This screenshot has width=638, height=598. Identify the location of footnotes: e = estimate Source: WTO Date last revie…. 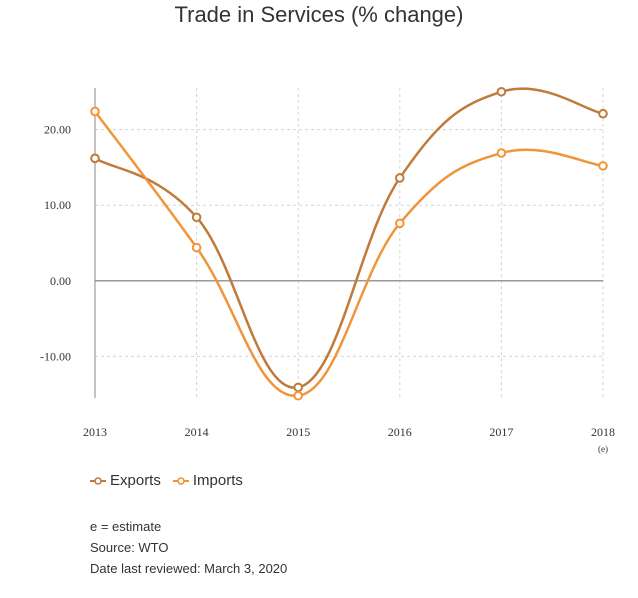
(188, 547).